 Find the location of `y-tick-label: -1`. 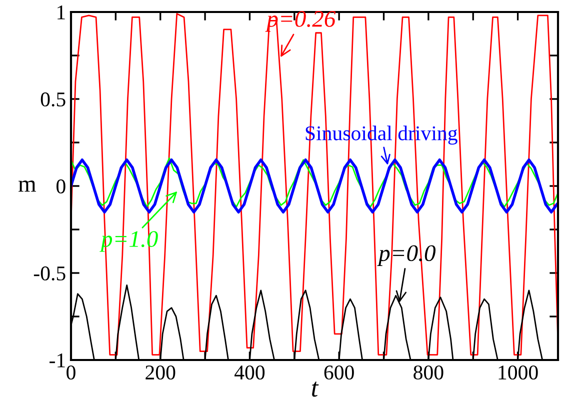

y-tick-label: -1 is located at coordinates (57, 360).